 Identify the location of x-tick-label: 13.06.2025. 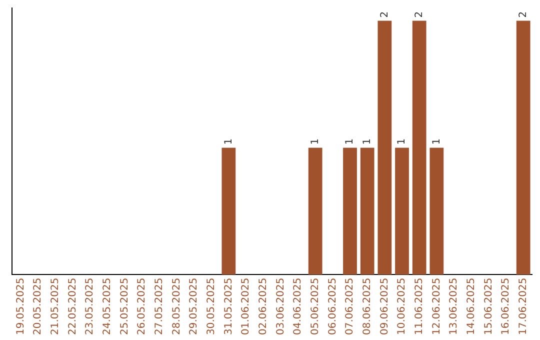
(454, 307).